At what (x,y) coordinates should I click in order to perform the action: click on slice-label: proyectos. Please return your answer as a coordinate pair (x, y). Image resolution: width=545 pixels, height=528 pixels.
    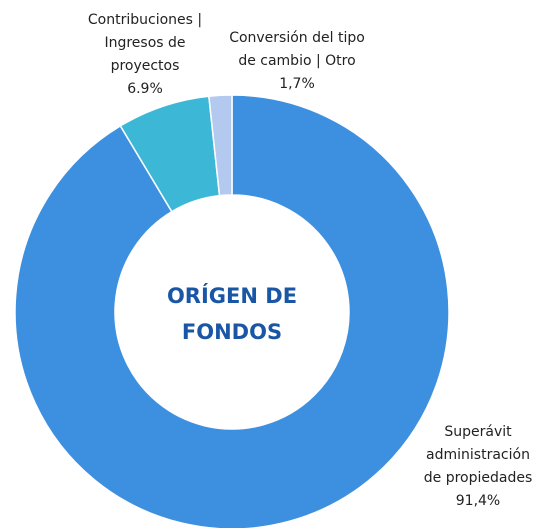
    Looking at the image, I should click on (145, 66).